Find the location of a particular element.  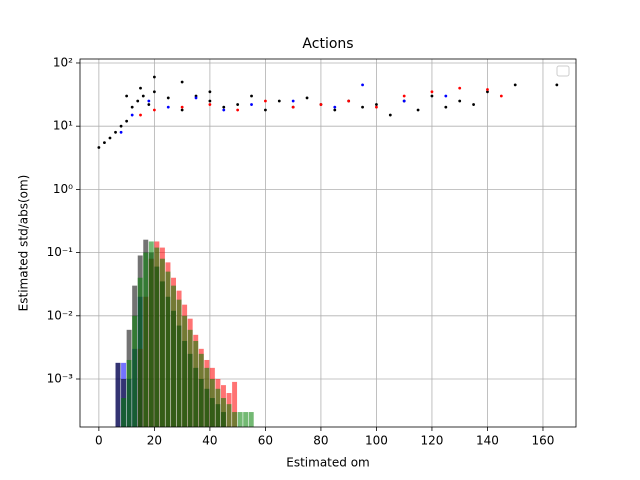

x-tick-label: 20 is located at coordinates (154, 441).